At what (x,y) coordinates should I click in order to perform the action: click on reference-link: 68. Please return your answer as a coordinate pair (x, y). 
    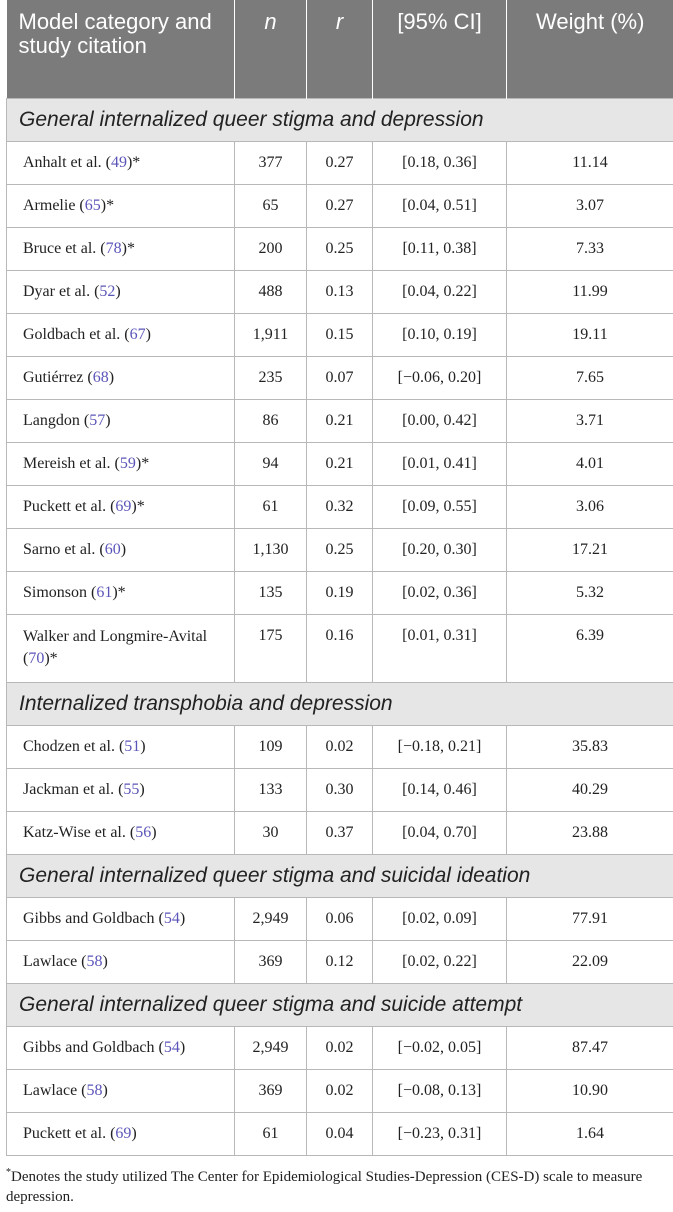
    Looking at the image, I should click on (100, 377).